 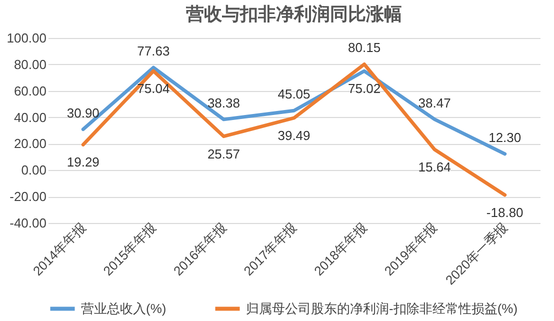 I want to click on data-label: 45.05, so click(x=294, y=94).